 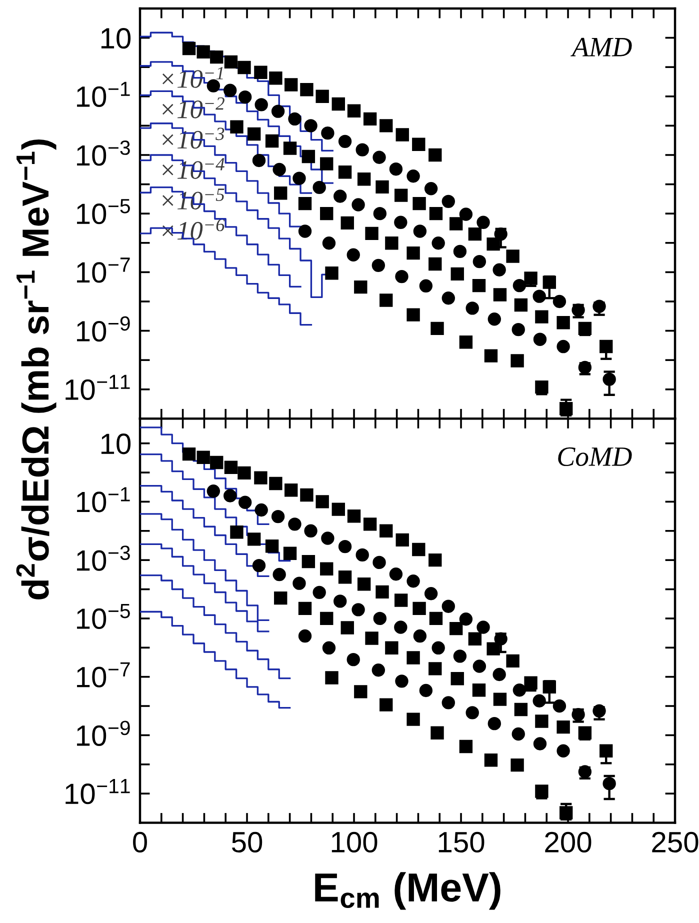 What do you see at coordinates (675, 842) in the screenshot?
I see `x-tick-label: 250` at bounding box center [675, 842].